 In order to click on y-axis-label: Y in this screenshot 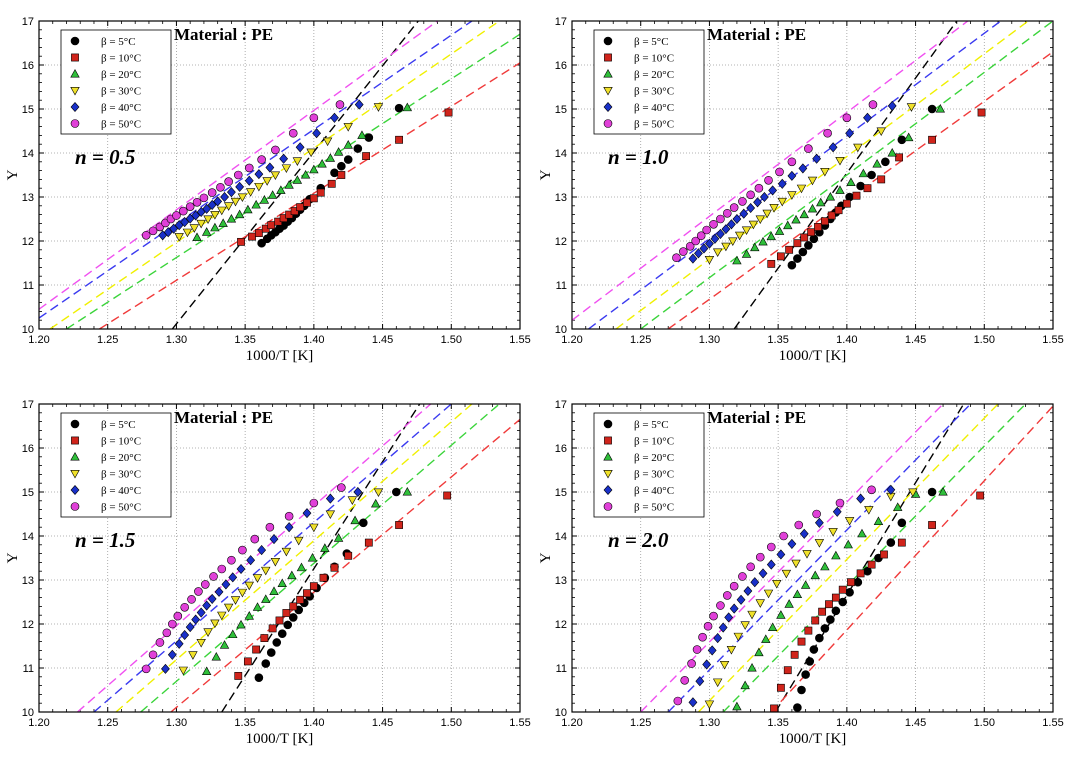, I will do `click(546, 174)`.